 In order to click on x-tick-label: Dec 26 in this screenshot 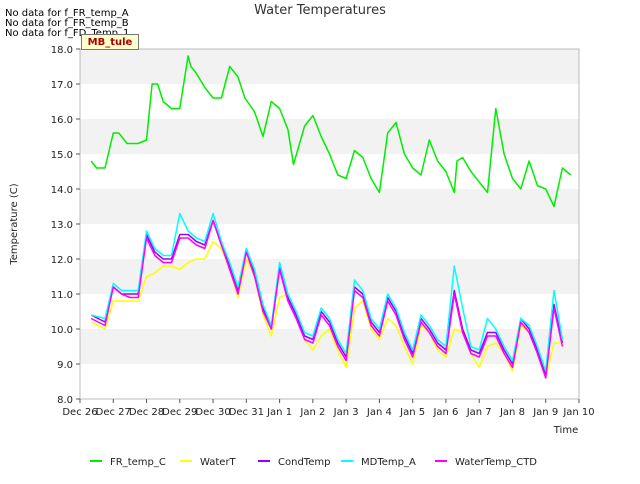, I will do `click(79, 412)`.